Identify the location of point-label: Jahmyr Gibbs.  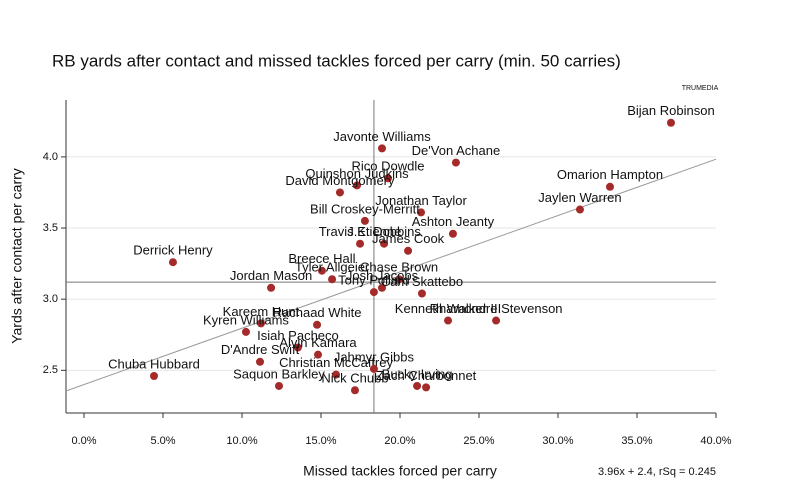
(374, 356).